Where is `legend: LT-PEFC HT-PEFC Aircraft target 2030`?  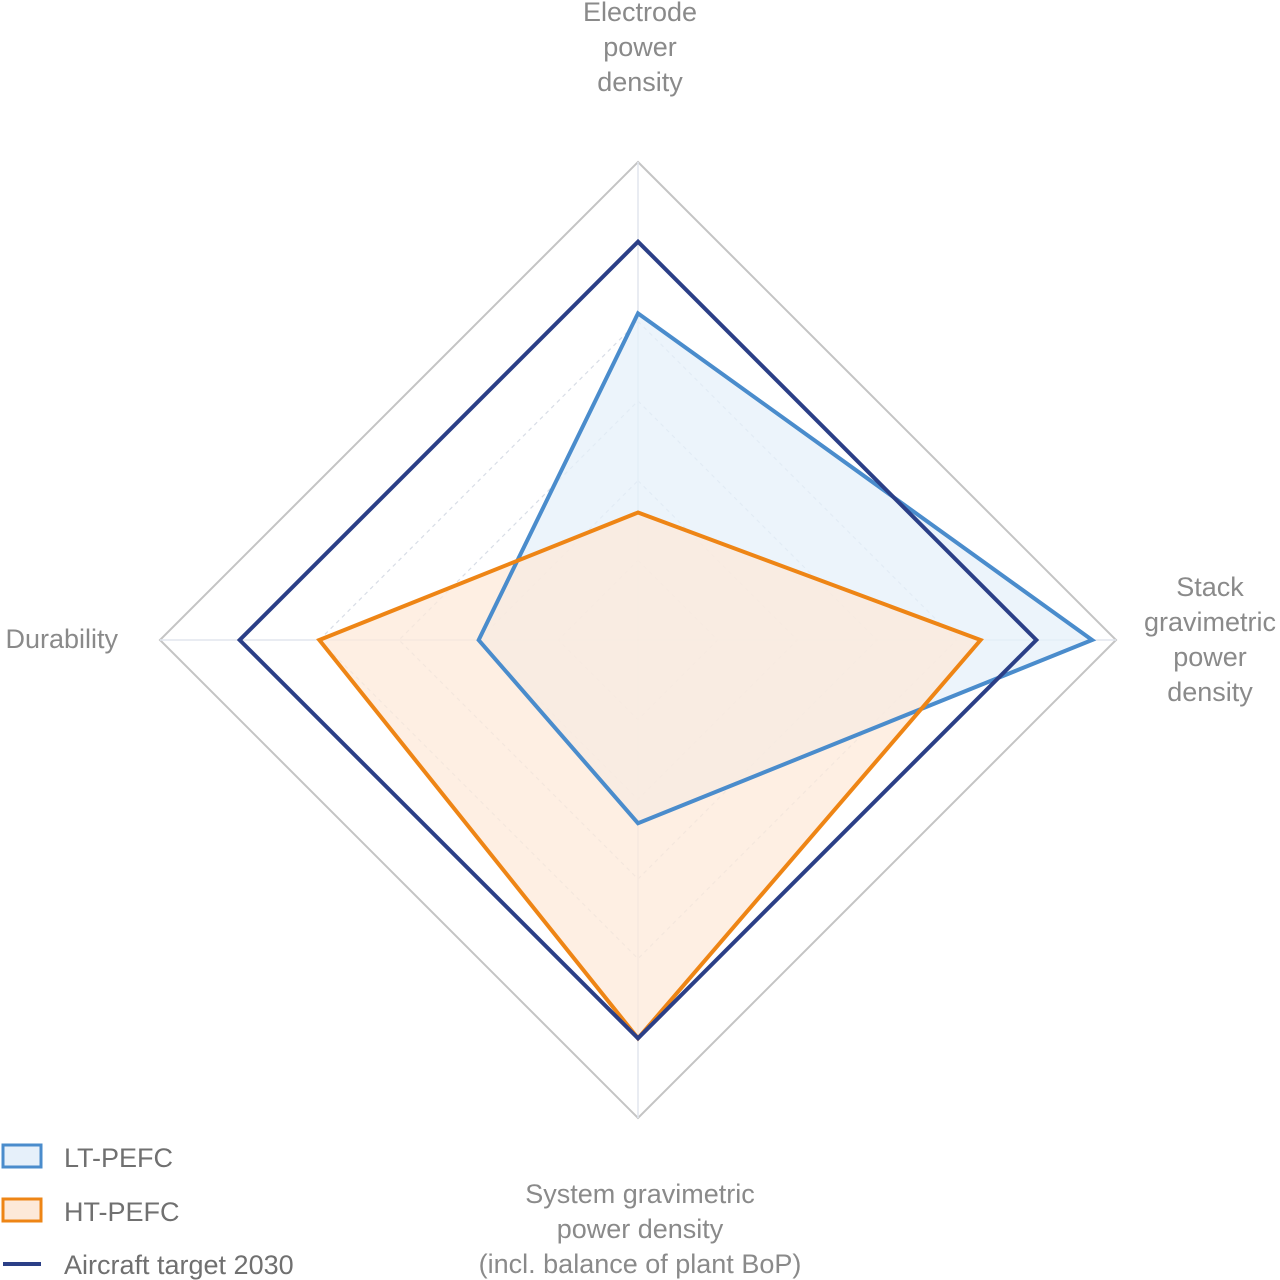
legend: LT-PEFC HT-PEFC Aircraft target 2030 is located at coordinates (147, 1211).